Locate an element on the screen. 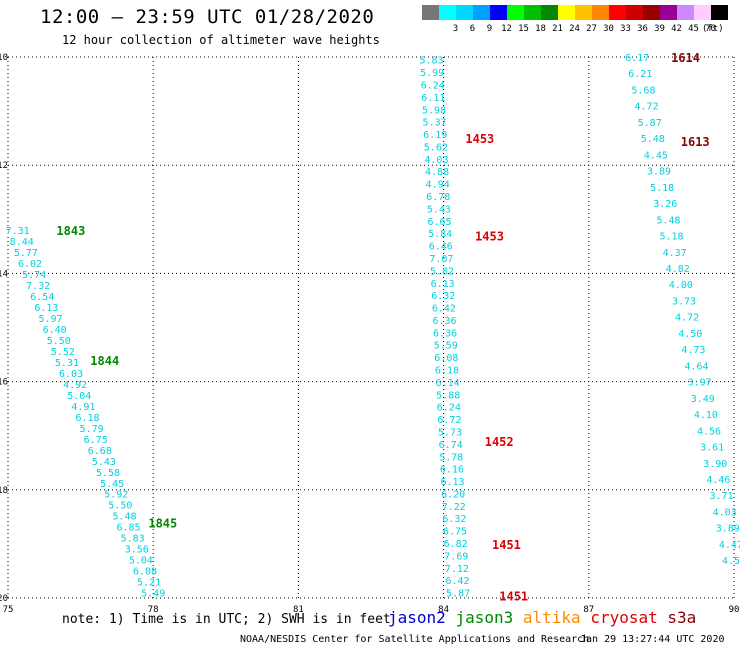 This screenshot has height=650, width=740. wave-height-value: 5.18 is located at coordinates (662, 188).